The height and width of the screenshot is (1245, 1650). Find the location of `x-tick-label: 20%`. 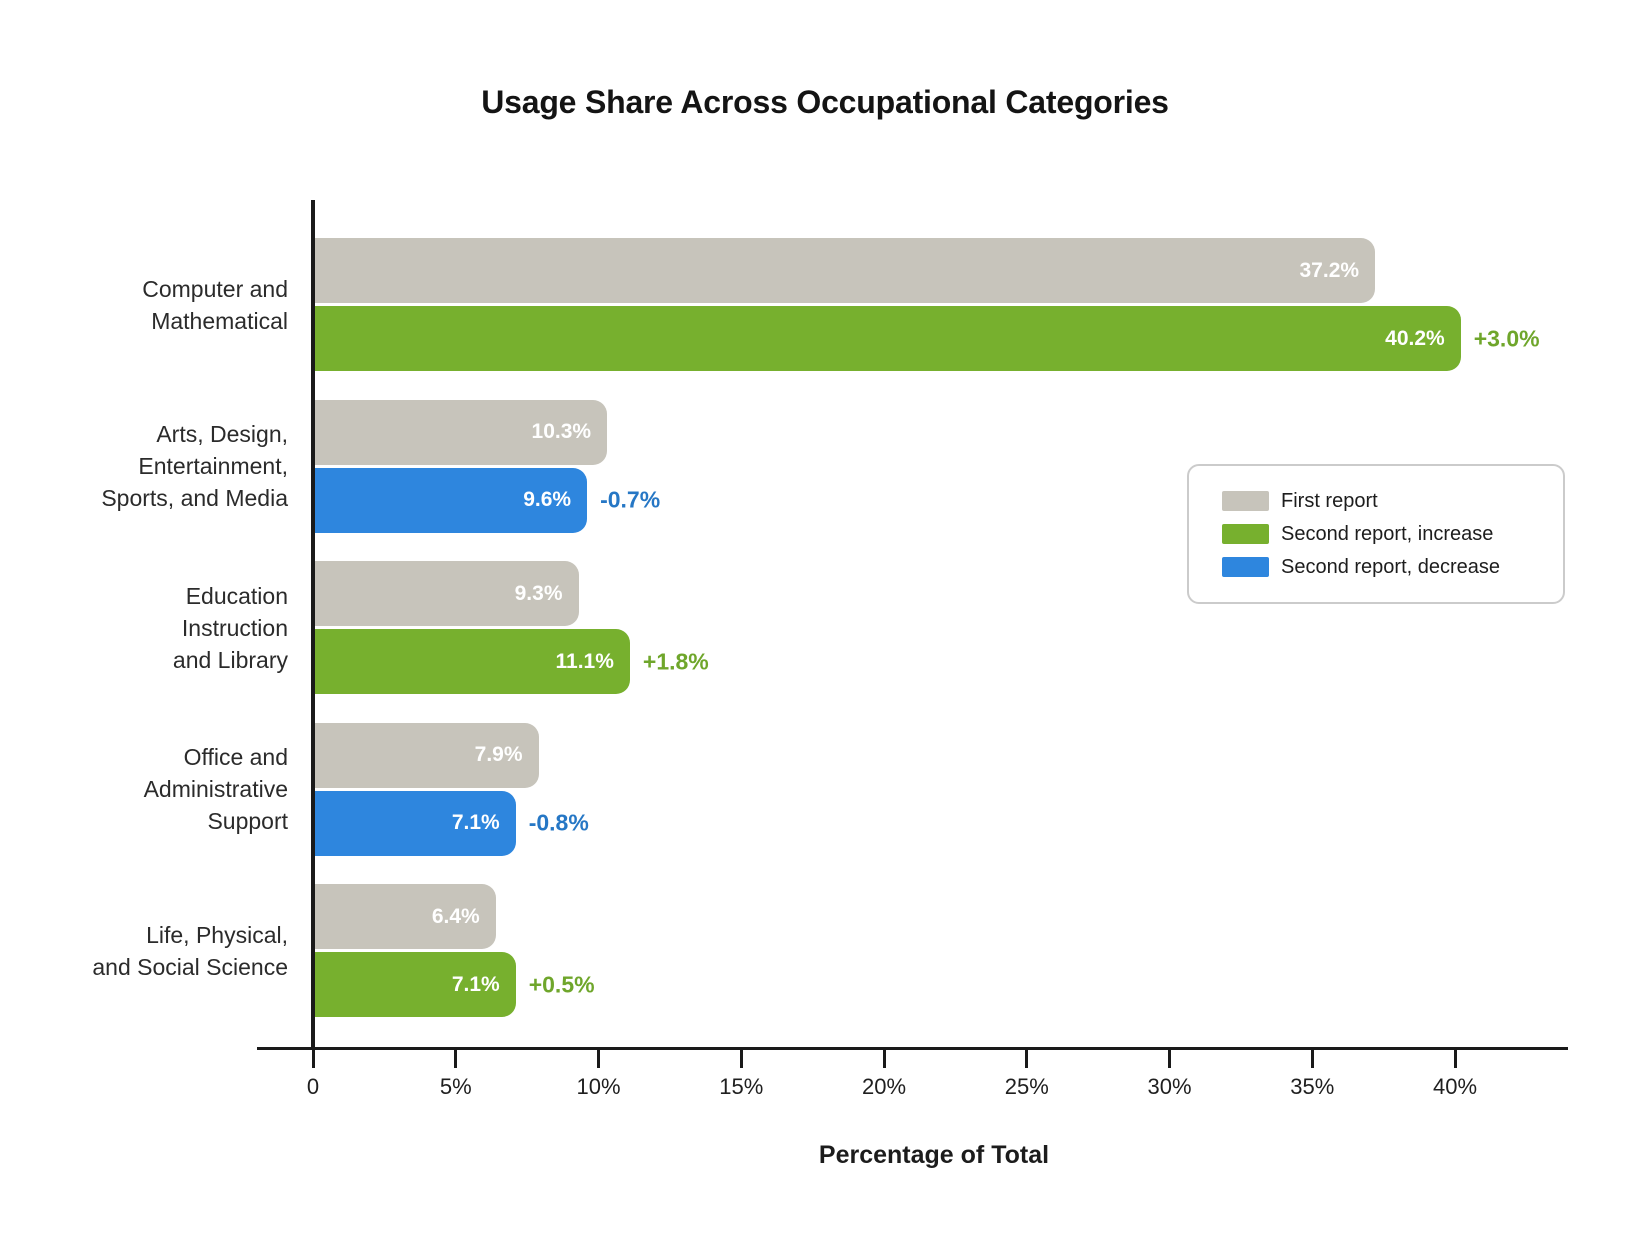

x-tick-label: 20% is located at coordinates (884, 1086).